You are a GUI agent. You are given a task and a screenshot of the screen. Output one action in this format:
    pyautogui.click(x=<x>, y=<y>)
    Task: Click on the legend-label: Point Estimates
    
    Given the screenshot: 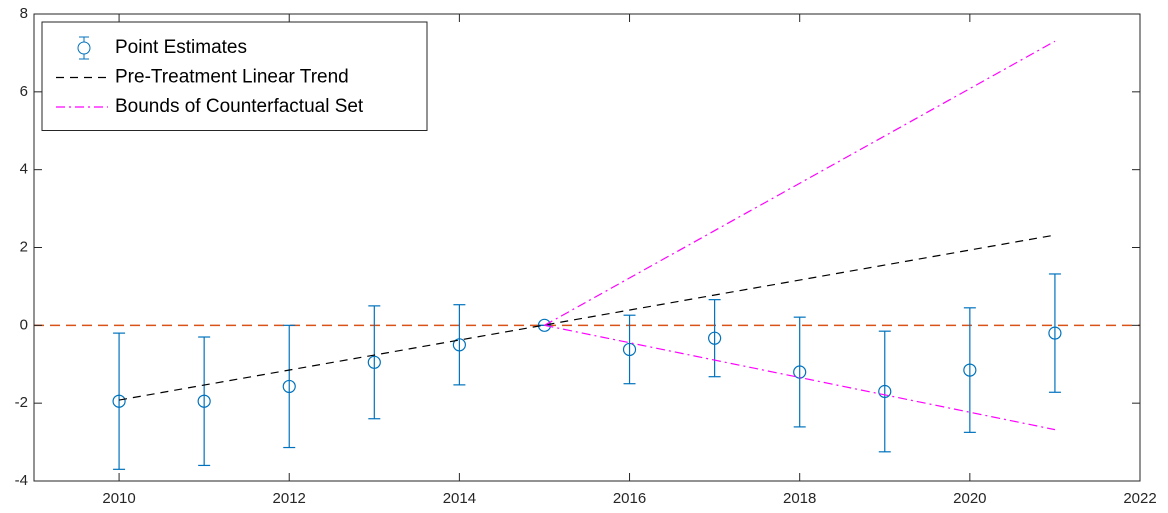 What is the action you would take?
    pyautogui.click(x=181, y=47)
    